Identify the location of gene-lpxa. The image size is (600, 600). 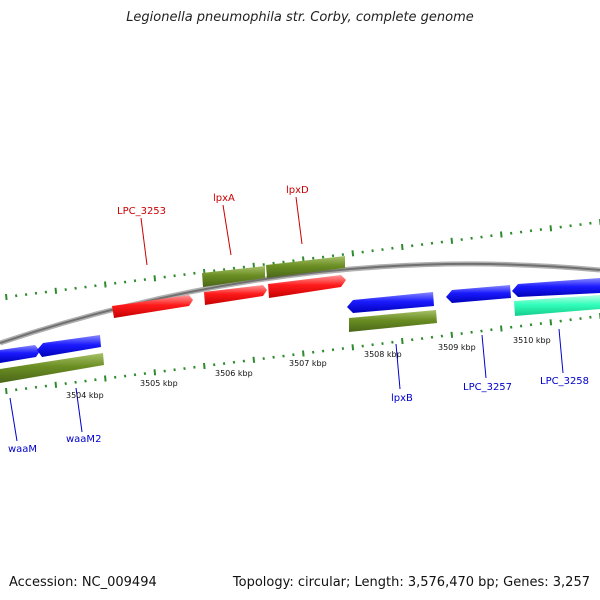
(233, 276).